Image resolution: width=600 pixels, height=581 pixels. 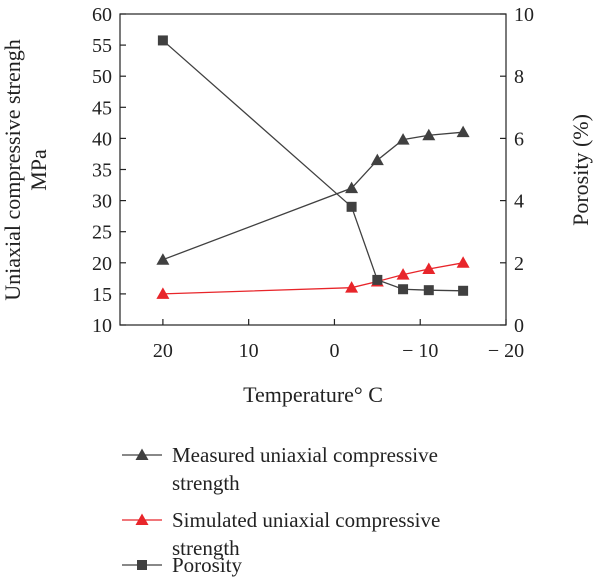 What do you see at coordinates (313, 394) in the screenshot?
I see `x-axis-title: Temperature° C` at bounding box center [313, 394].